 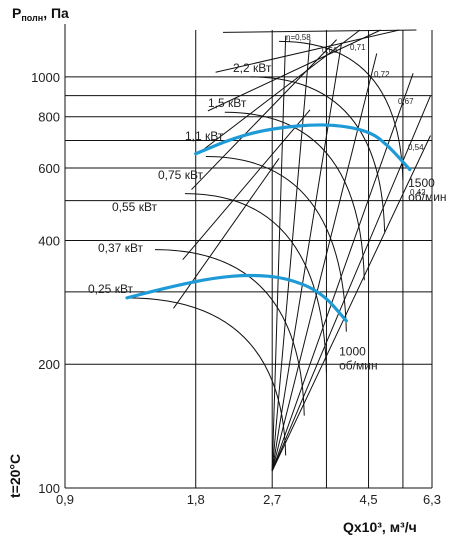 I want to click on power-label: 0,55 кВт, so click(x=135, y=207).